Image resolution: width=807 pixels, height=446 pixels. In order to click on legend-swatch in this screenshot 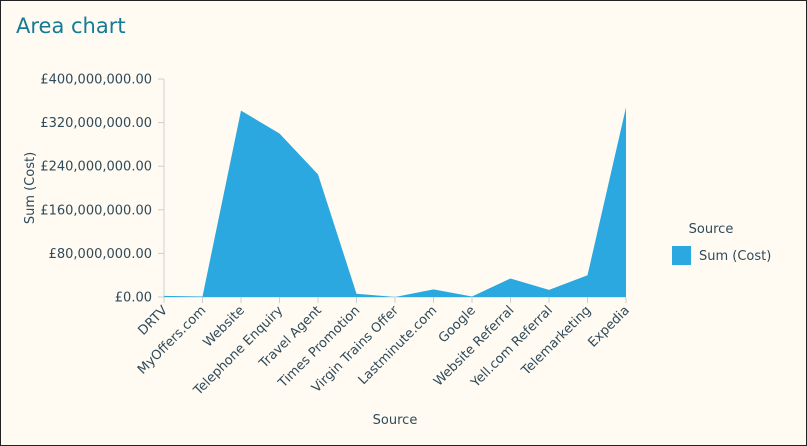, I will do `click(681, 255)`.